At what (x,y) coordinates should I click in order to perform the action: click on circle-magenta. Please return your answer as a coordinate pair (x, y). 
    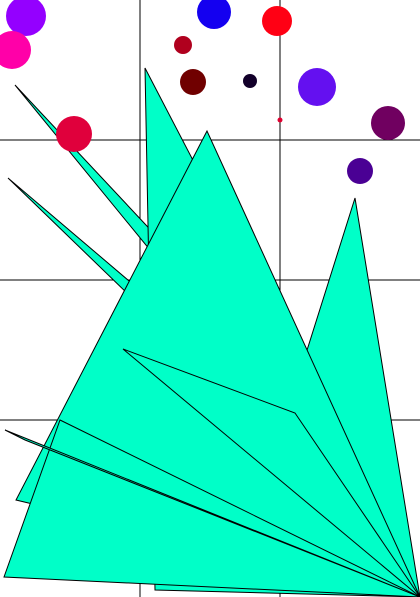
    Looking at the image, I should click on (15, 50).